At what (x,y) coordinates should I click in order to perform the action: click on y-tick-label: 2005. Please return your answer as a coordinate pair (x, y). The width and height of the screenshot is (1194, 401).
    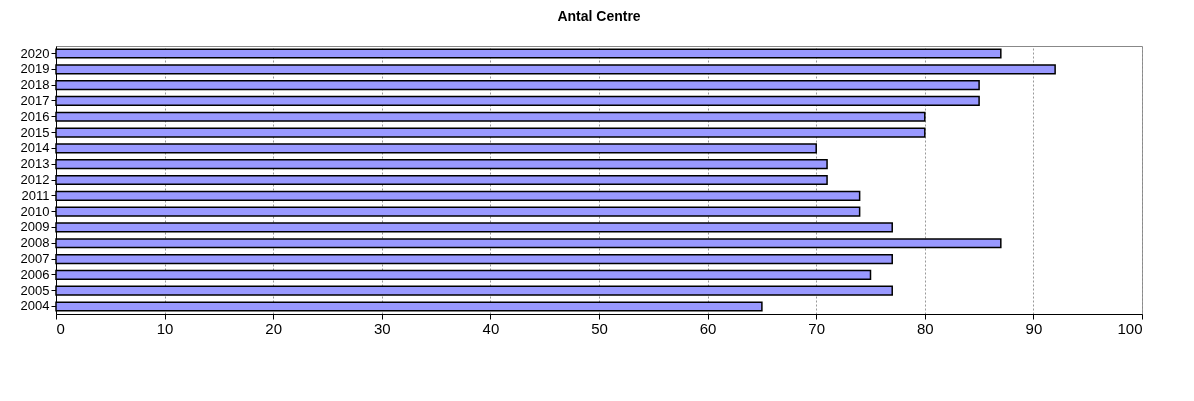
    Looking at the image, I should click on (35, 290).